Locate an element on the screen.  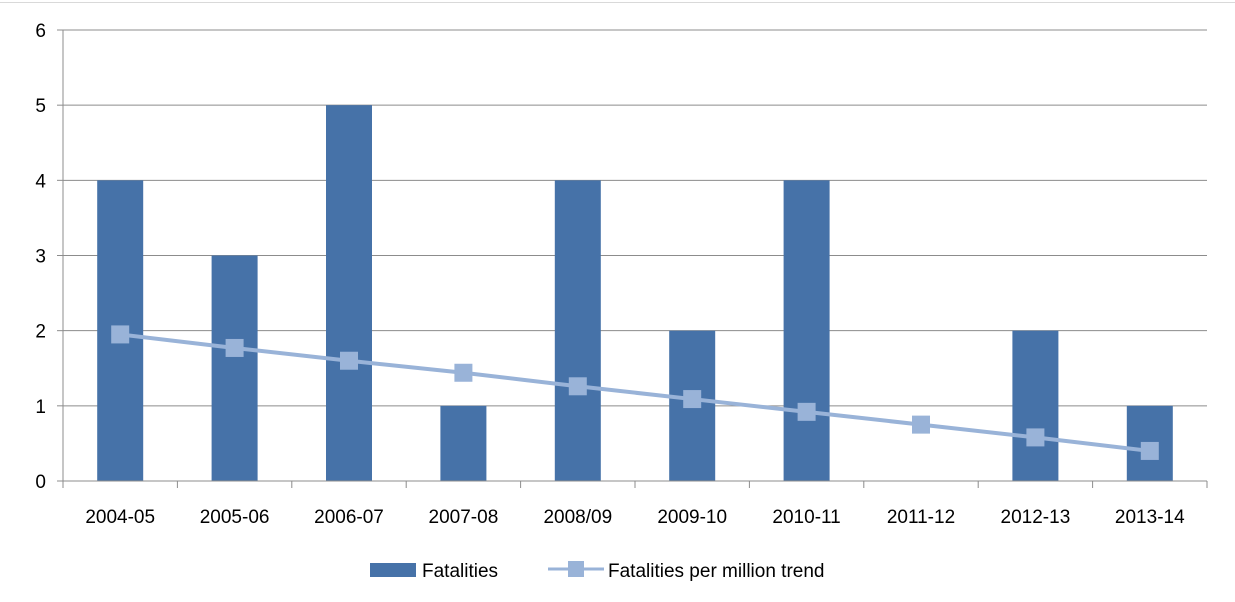
legend-trend-label: Fatalities per million trend is located at coordinates (716, 571).